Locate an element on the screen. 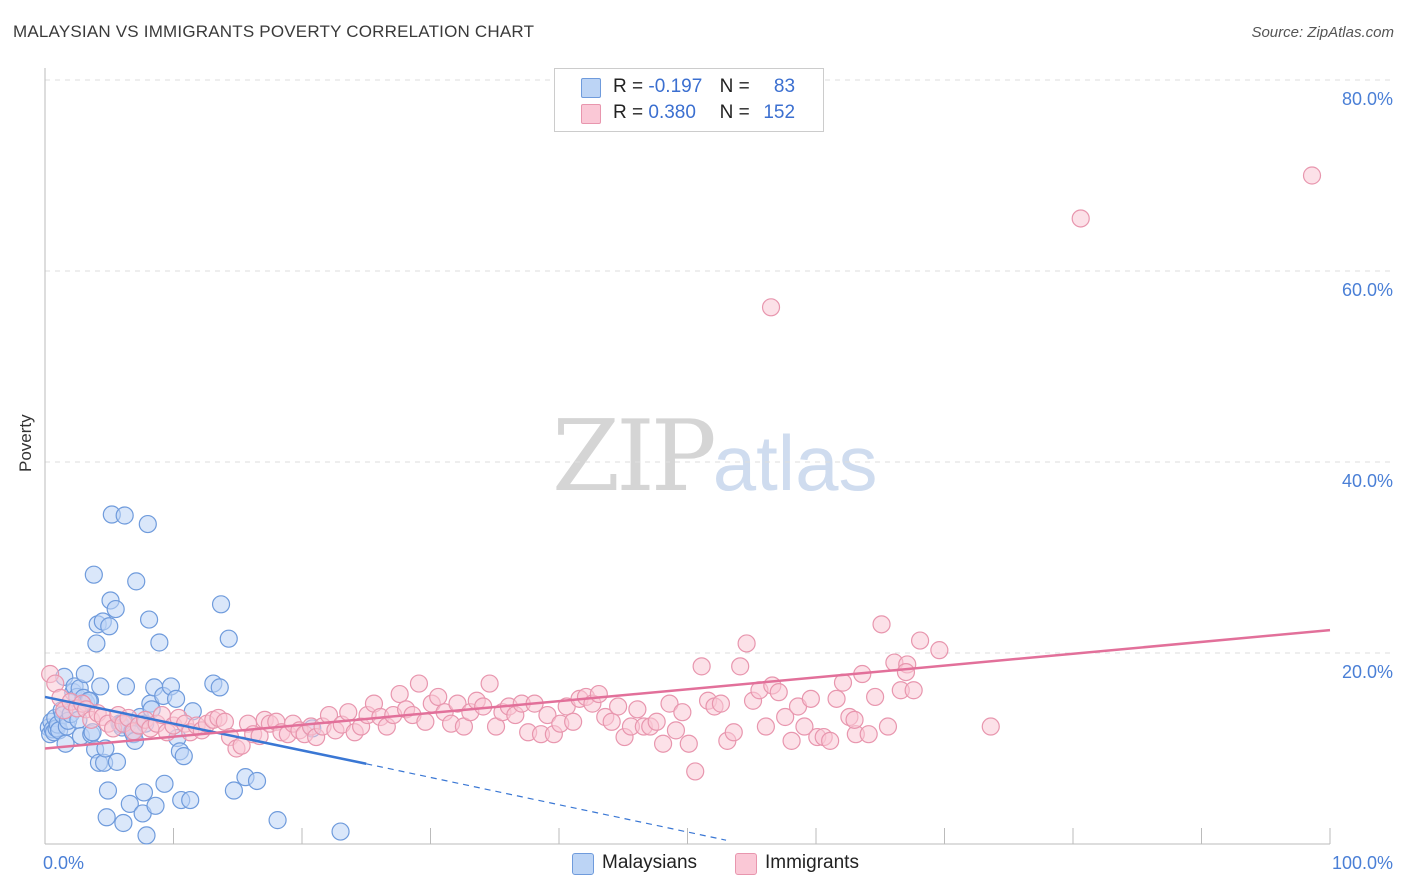 The height and width of the screenshot is (892, 1406). malaysians-legend-label: Malaysians is located at coordinates (650, 862).